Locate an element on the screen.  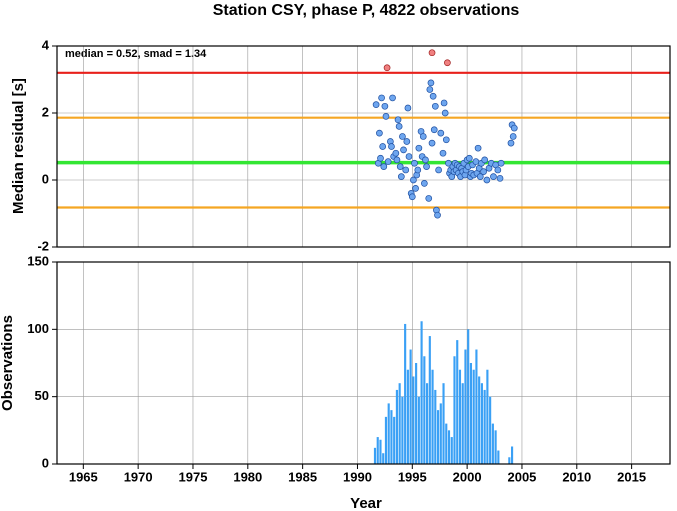
y-axis-label: Observations is located at coordinates (8, 363).